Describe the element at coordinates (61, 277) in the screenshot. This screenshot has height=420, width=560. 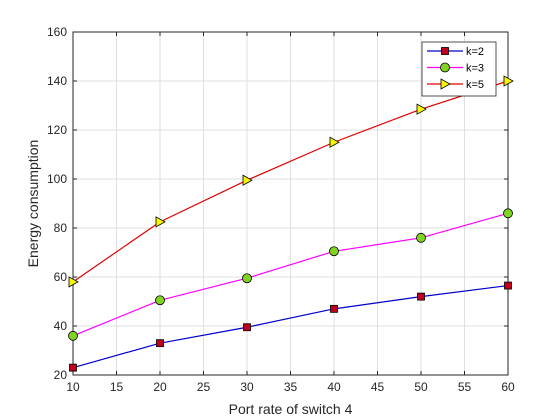
I see `y-tick-label: 60` at that location.